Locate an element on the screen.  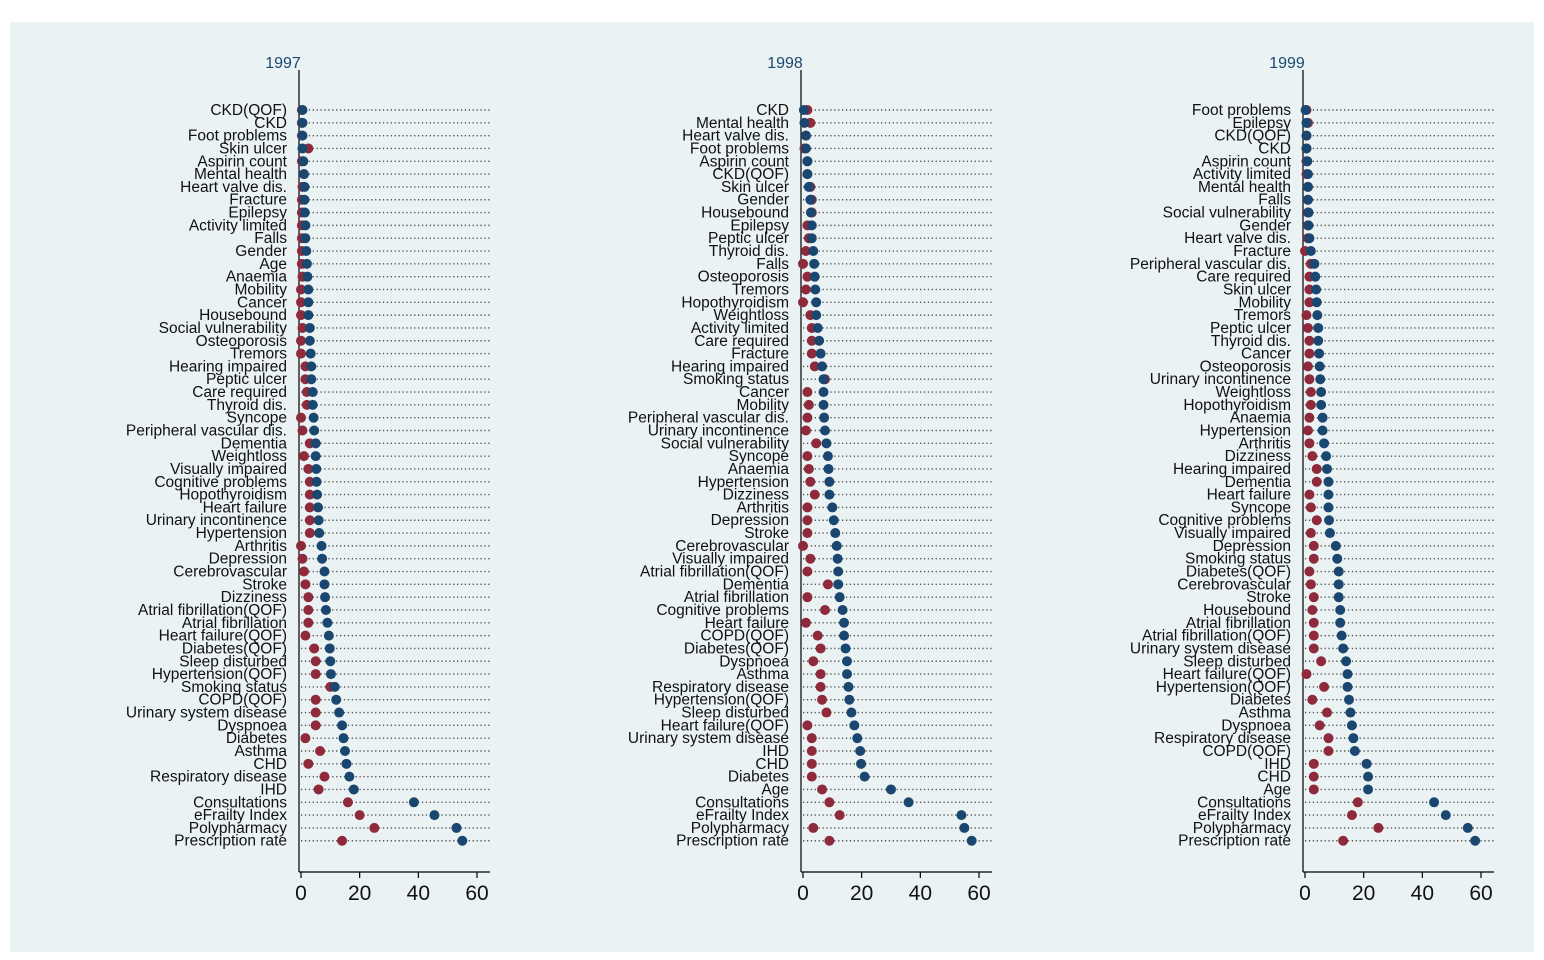
category-label: Gender is located at coordinates (763, 200).